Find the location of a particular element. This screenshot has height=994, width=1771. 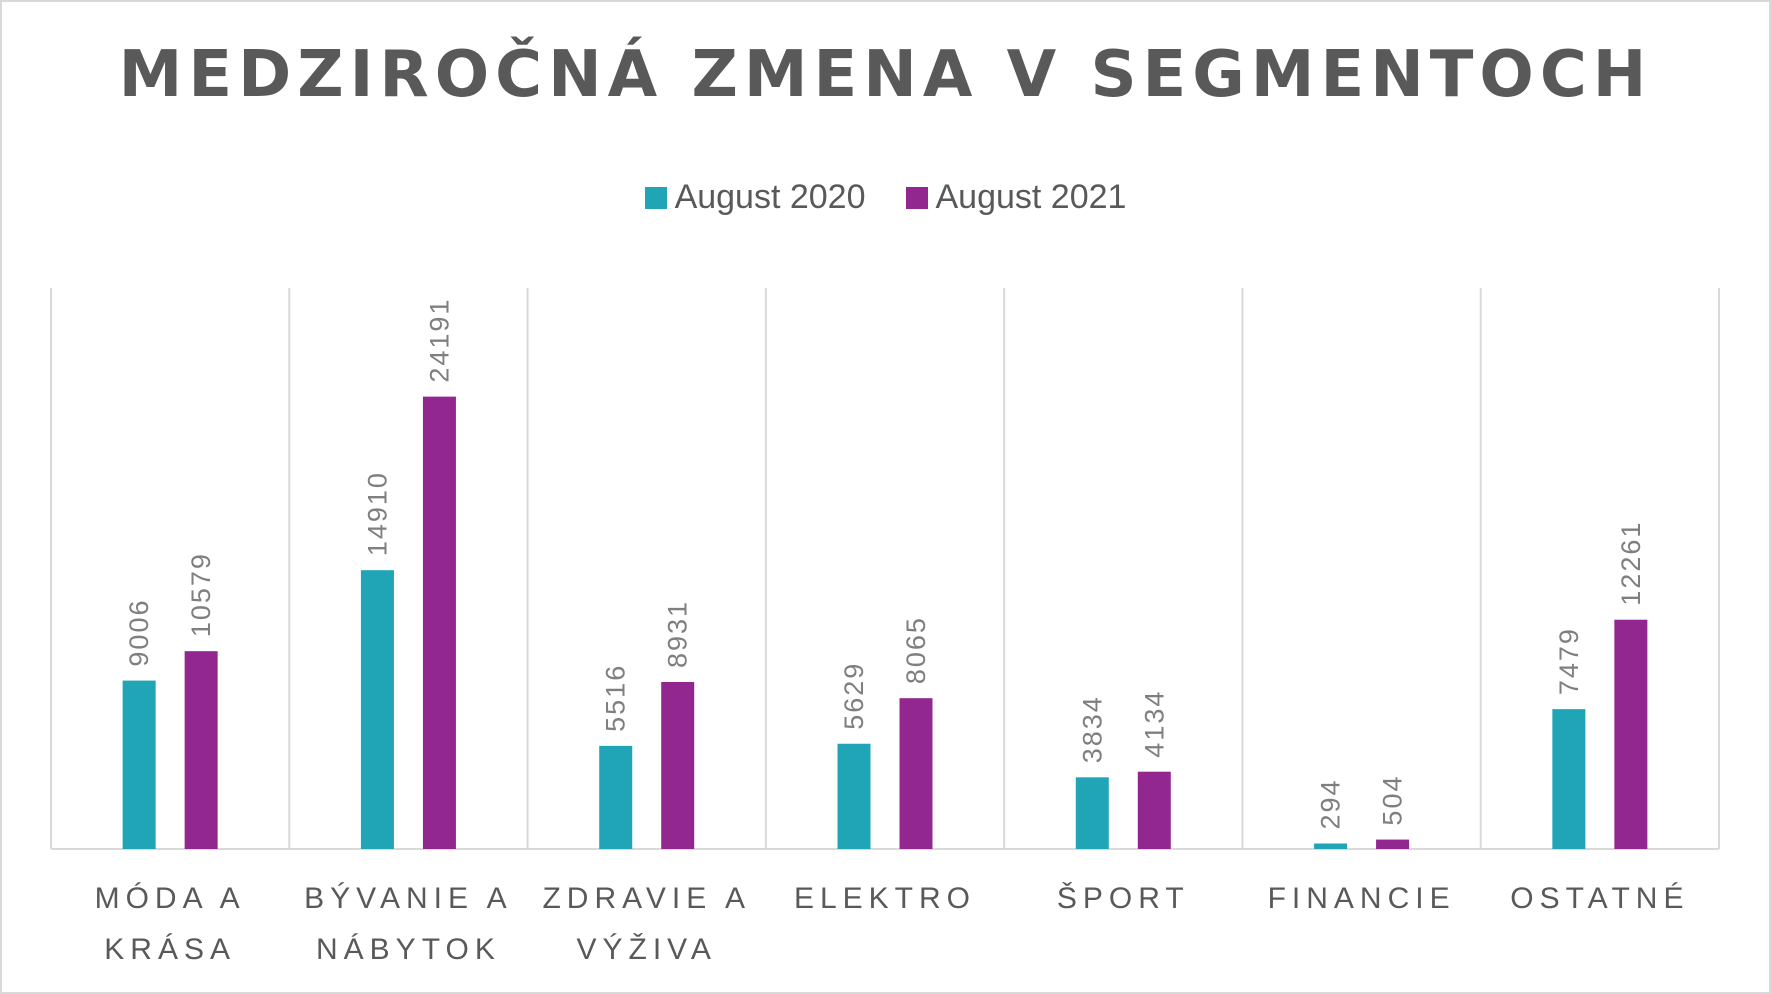

data-label: 8931 is located at coordinates (678, 634).